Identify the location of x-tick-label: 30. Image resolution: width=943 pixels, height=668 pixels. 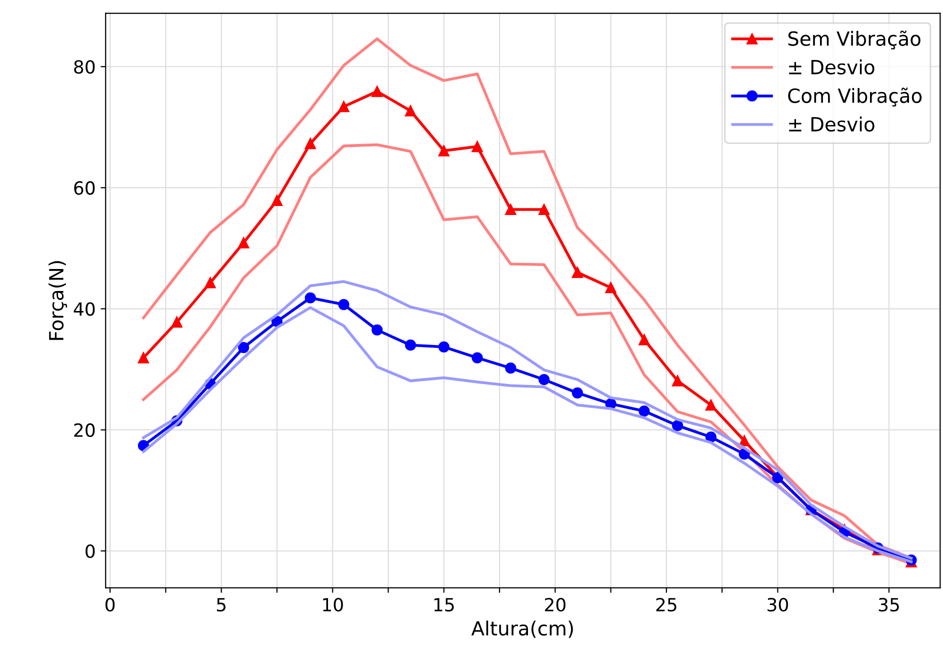
(778, 605).